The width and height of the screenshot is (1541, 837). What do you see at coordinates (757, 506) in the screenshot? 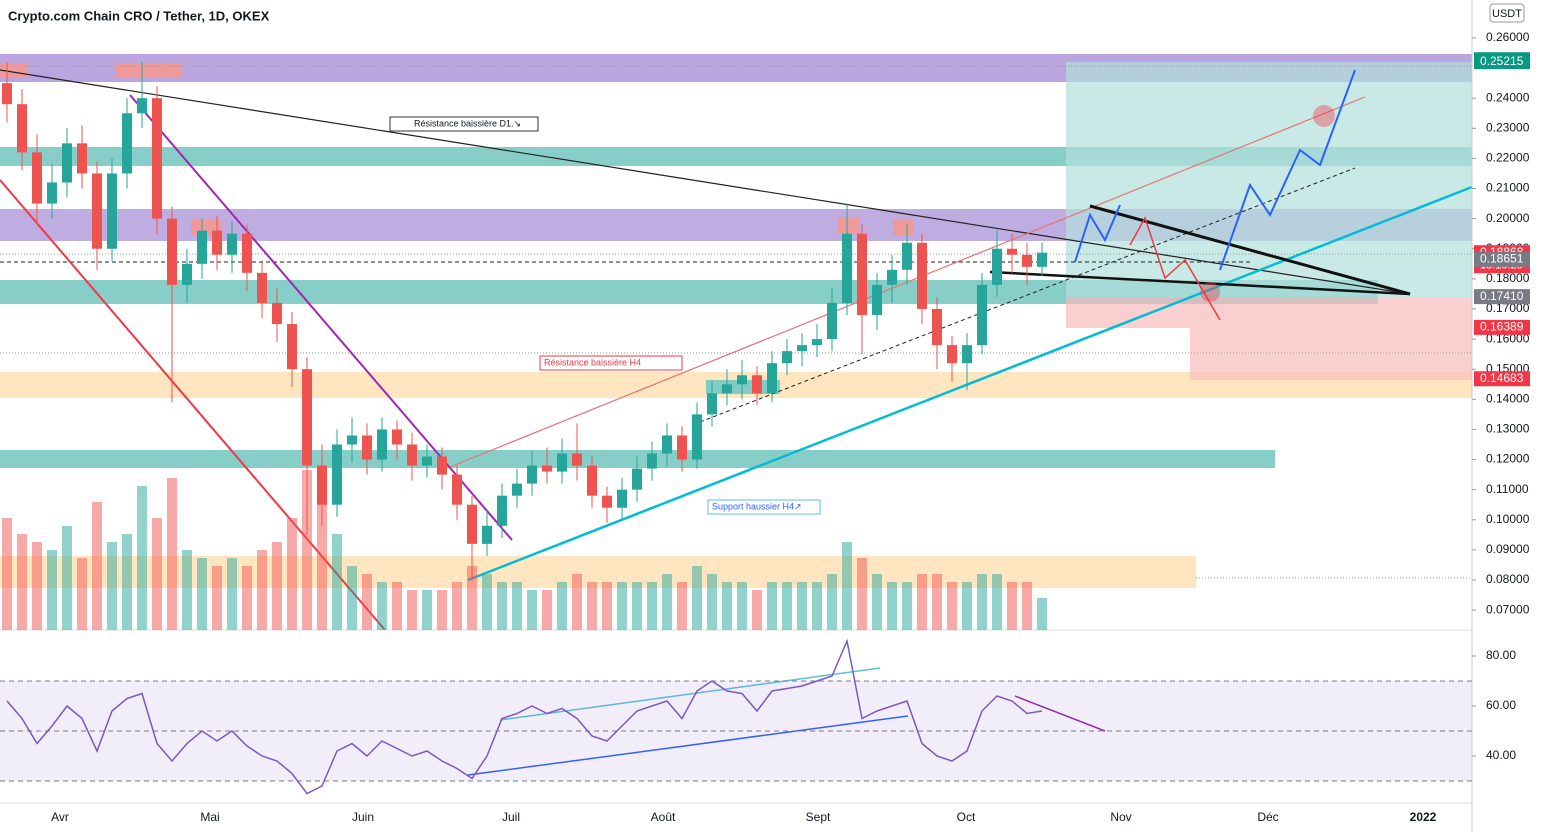
I see `annotation: Support haussier H4↗` at bounding box center [757, 506].